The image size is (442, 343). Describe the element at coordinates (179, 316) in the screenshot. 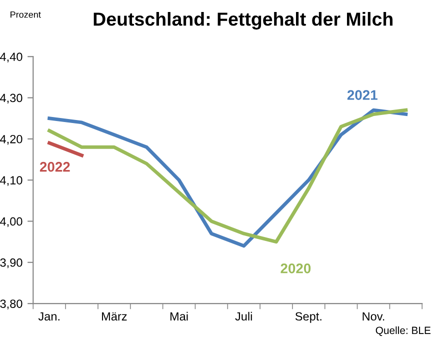

I see `x-tick-label: Mai` at that location.